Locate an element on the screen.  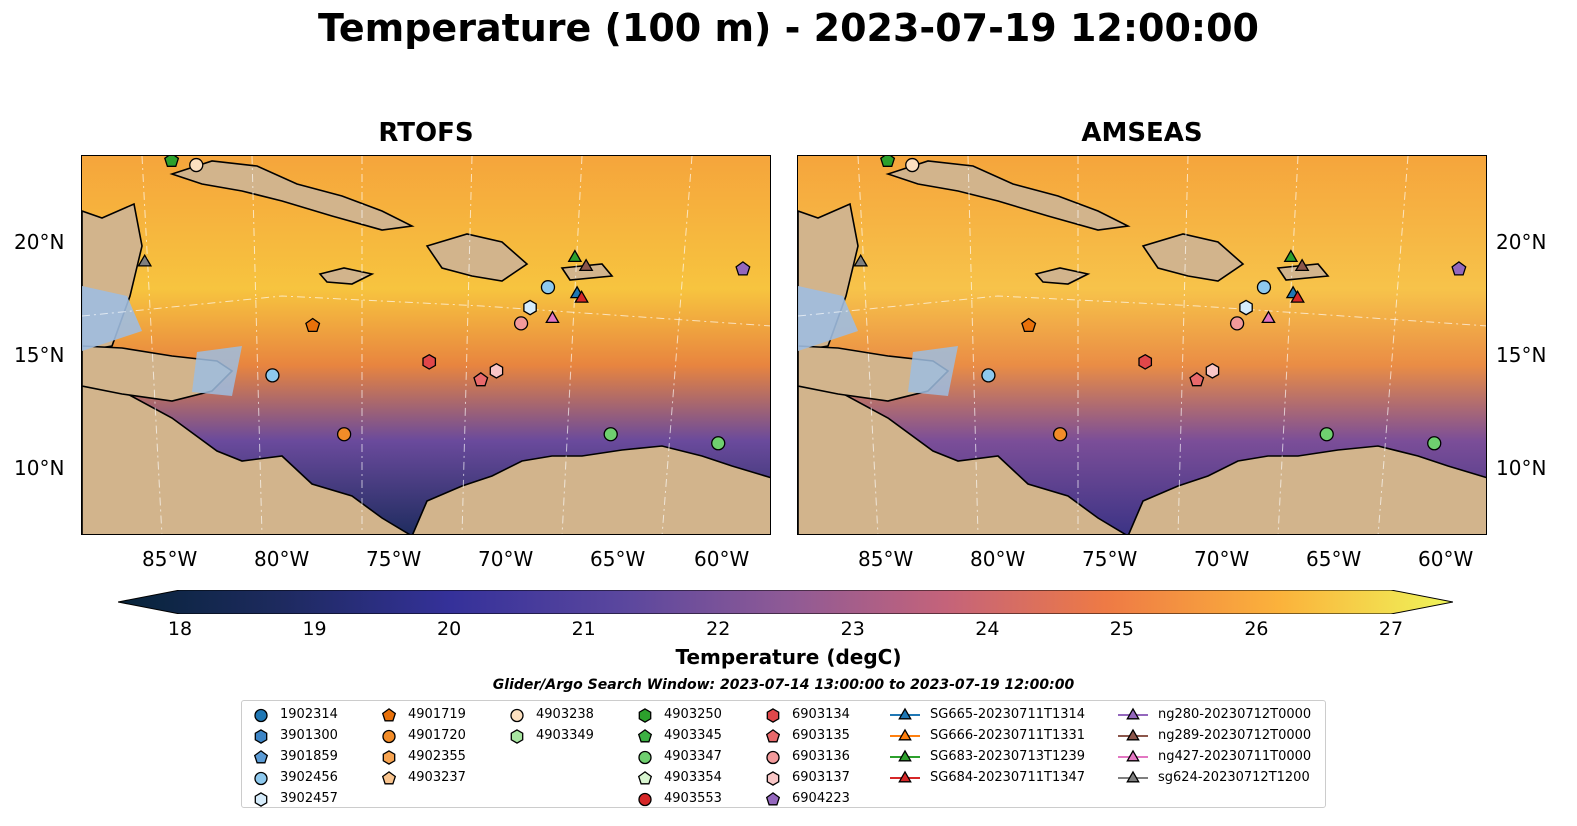
colorbar-tick-label: 21 is located at coordinates (583, 629).